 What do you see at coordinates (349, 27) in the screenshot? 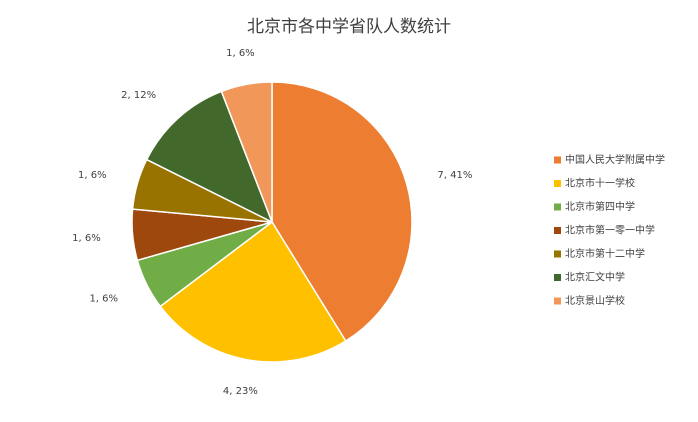
I see `chart-title: 北京市各中学省队人数统计` at bounding box center [349, 27].